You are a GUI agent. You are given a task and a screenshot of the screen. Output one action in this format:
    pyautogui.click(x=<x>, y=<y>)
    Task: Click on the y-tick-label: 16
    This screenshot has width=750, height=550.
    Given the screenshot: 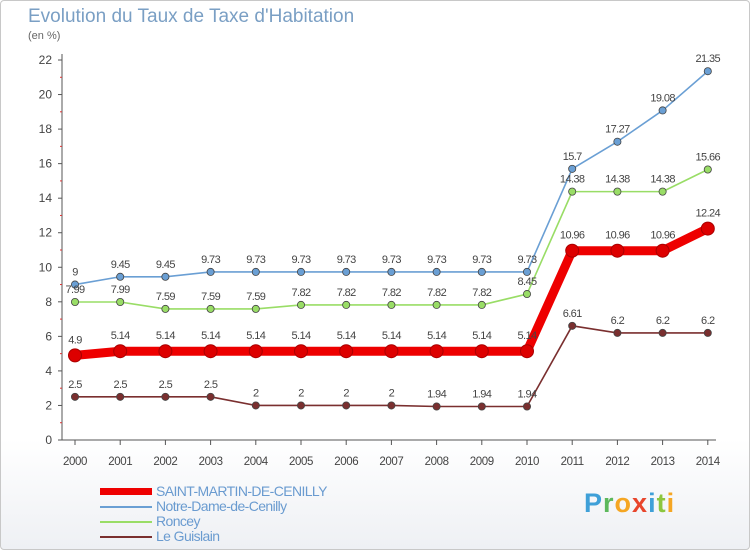 What is the action you would take?
    pyautogui.click(x=46, y=164)
    